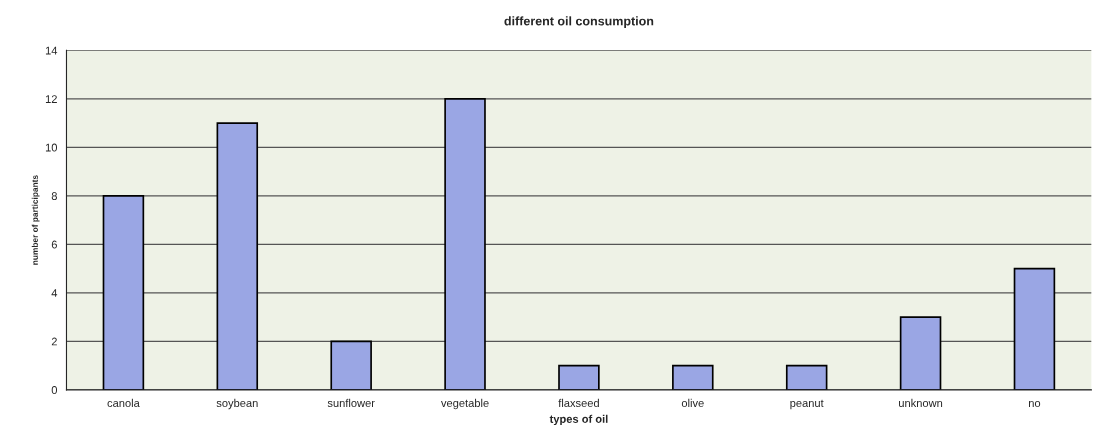  I want to click on x-tick-label: olive, so click(692, 403).